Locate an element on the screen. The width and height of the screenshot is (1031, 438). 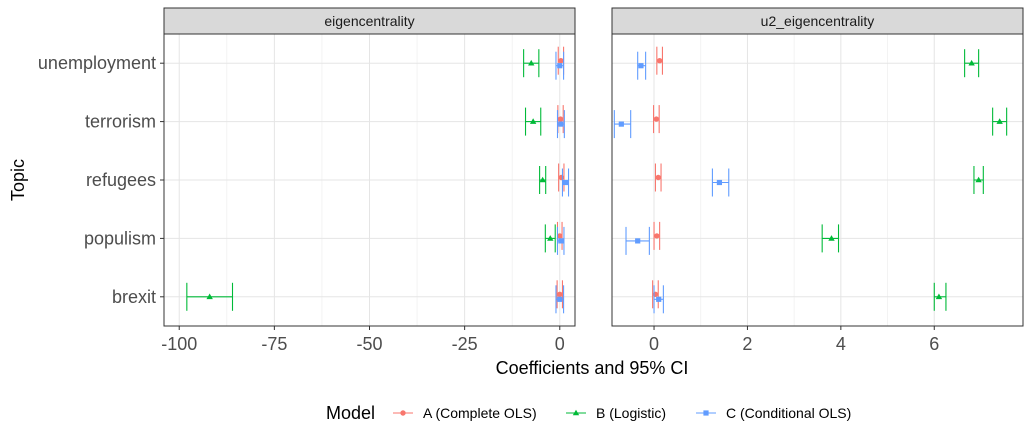
y-tick-label: refugees is located at coordinates (121, 180).